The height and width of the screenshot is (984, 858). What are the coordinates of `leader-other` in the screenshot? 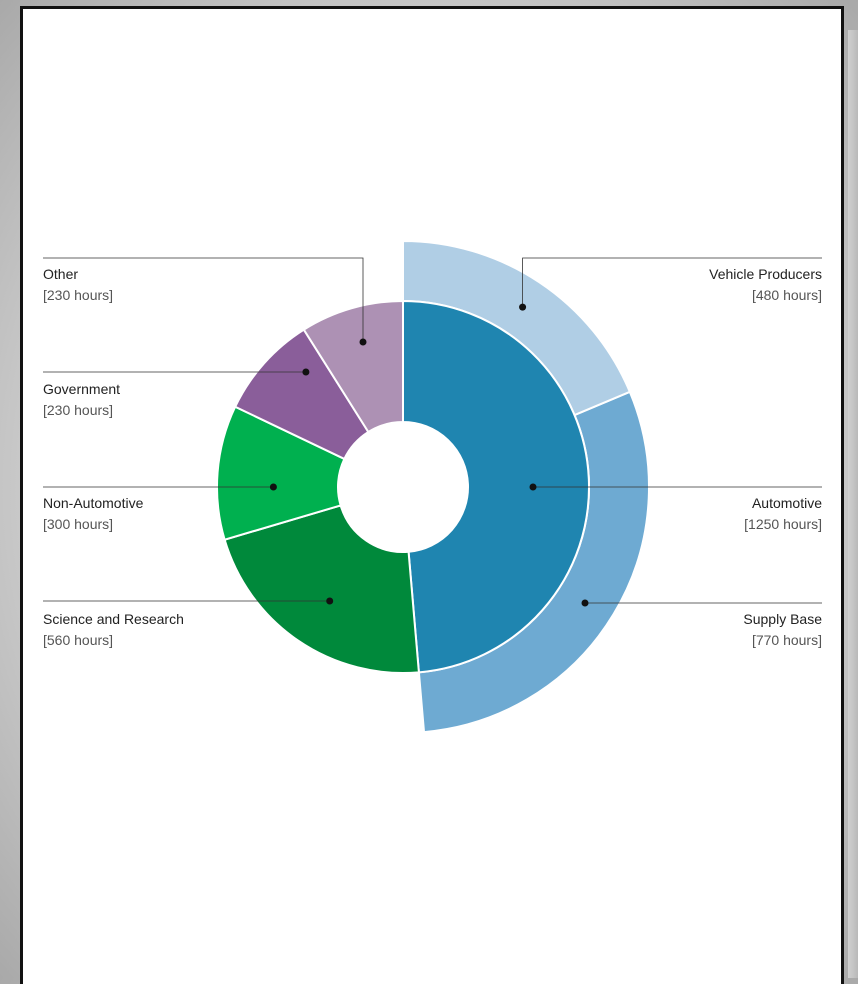 It's located at (203, 299).